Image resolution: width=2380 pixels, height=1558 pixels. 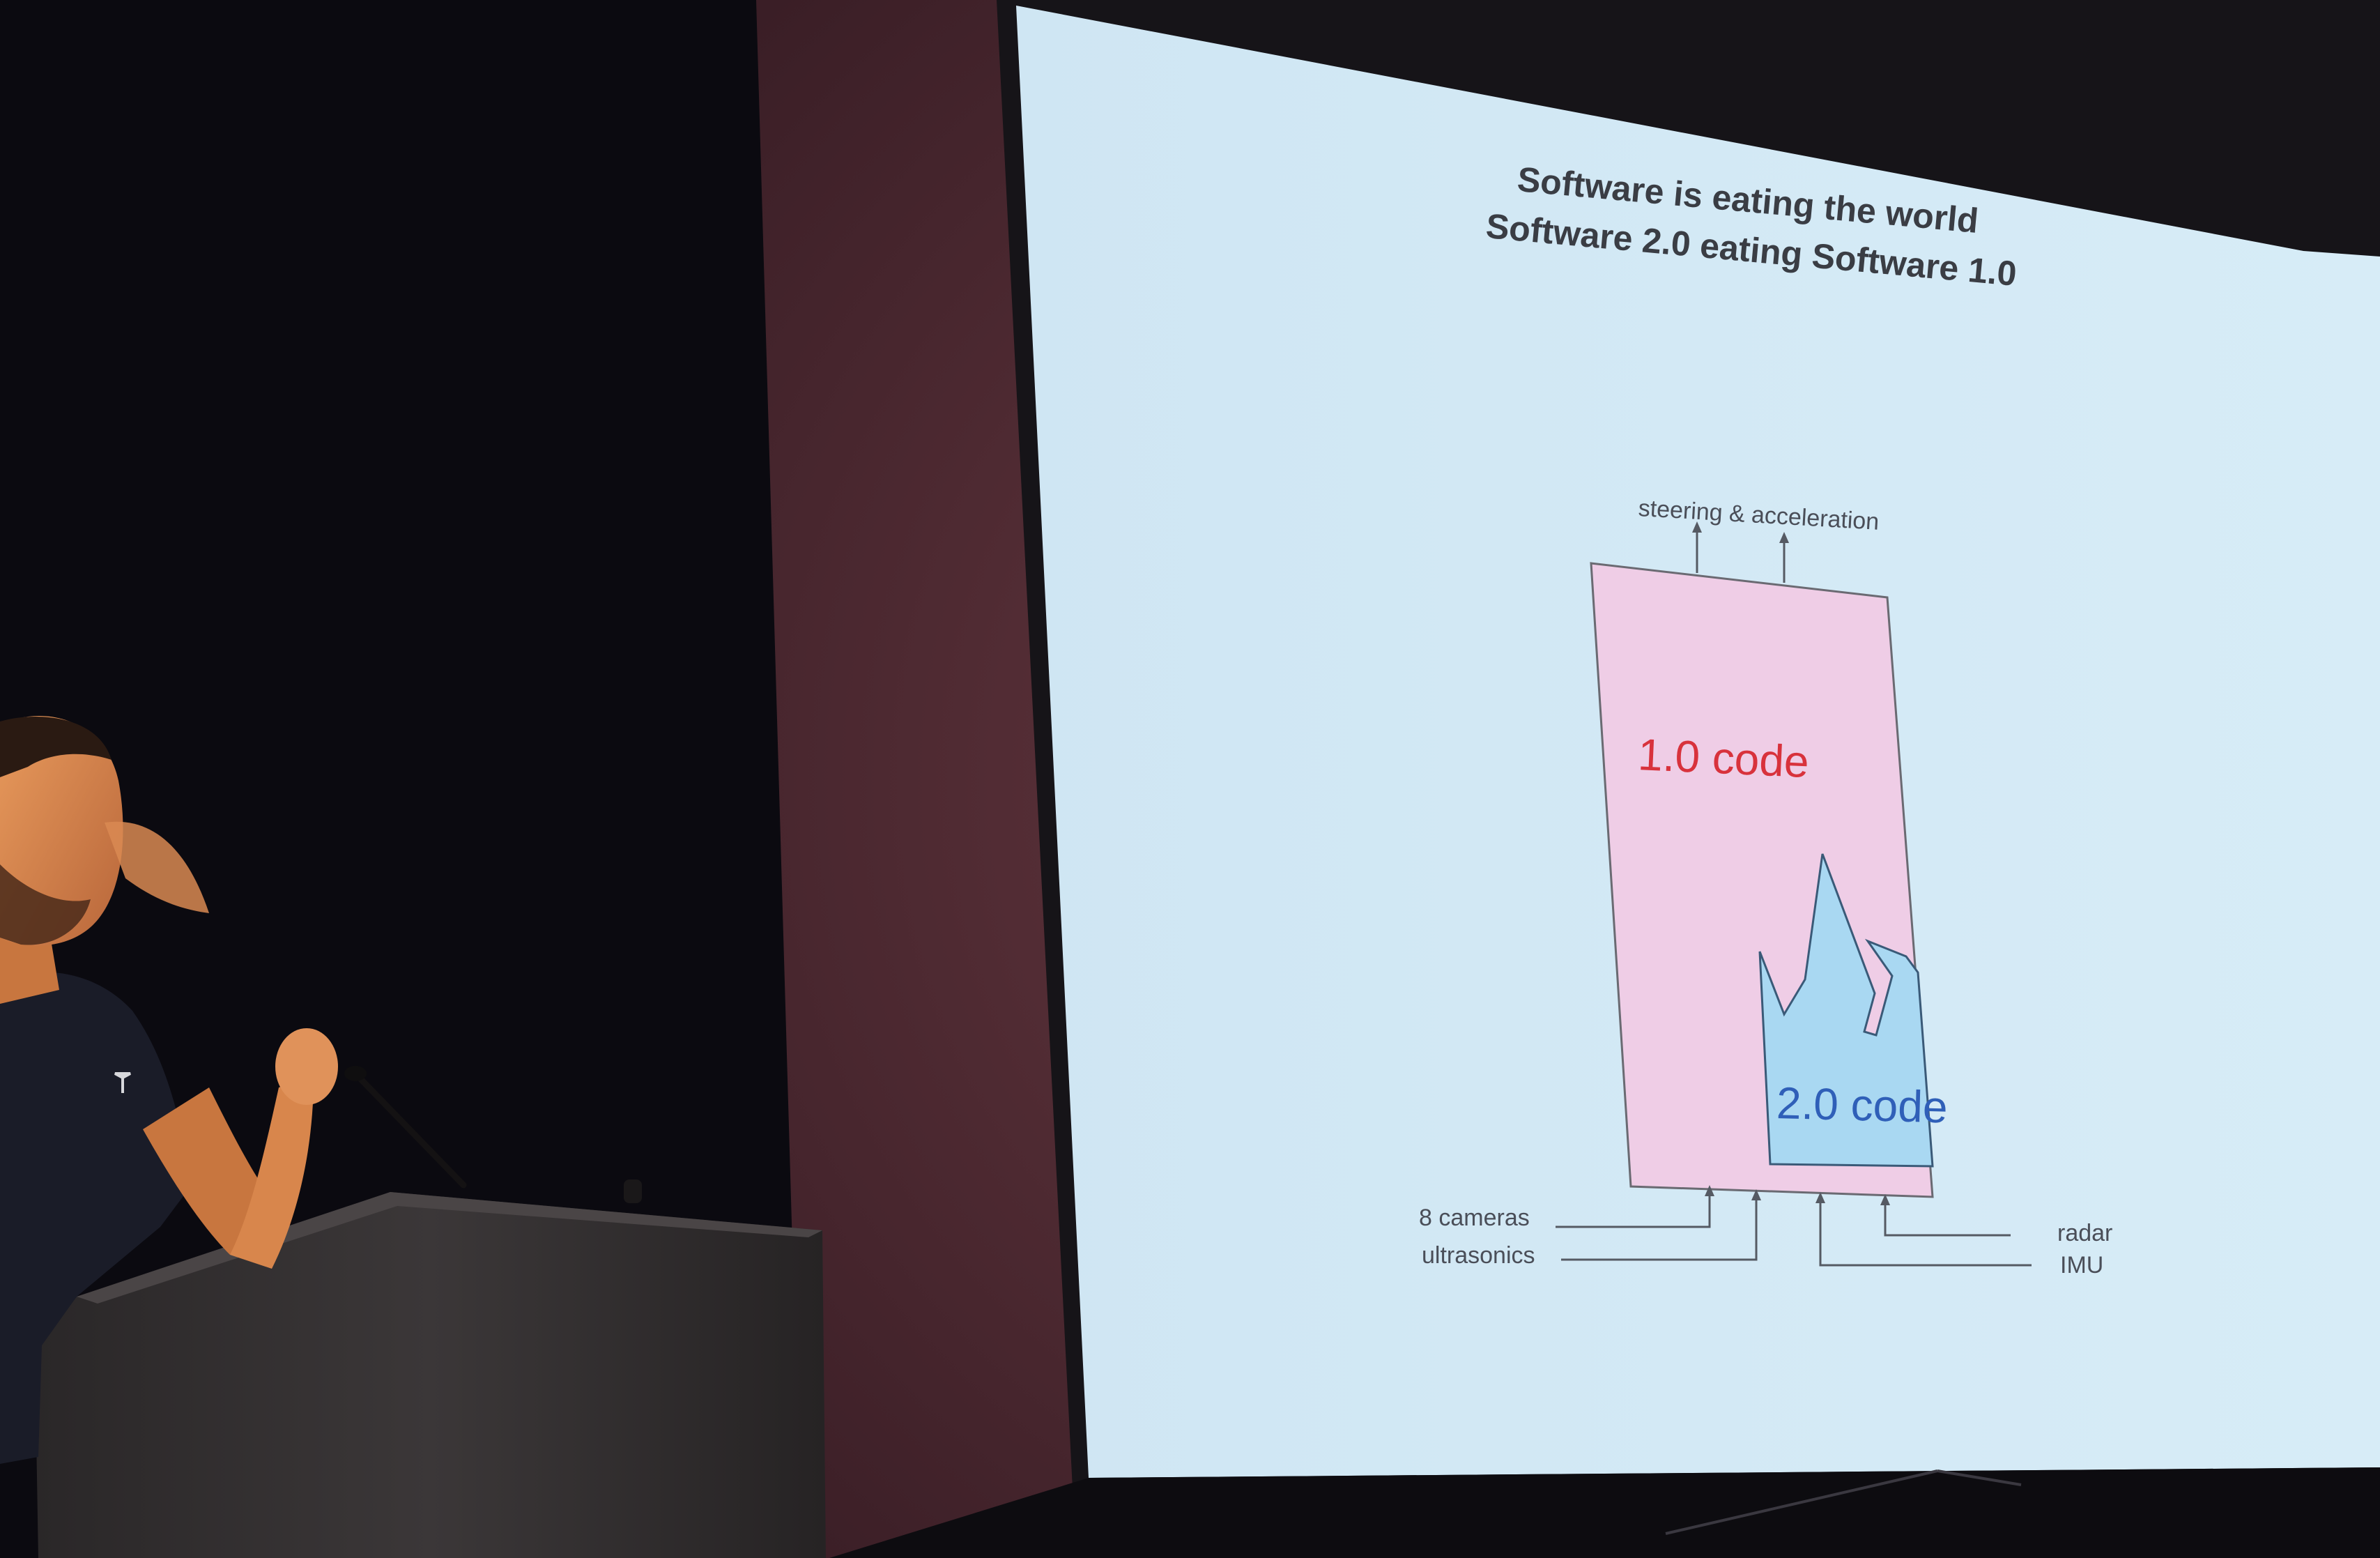 What do you see at coordinates (207, 1171) in the screenshot?
I see `presenter-arm` at bounding box center [207, 1171].